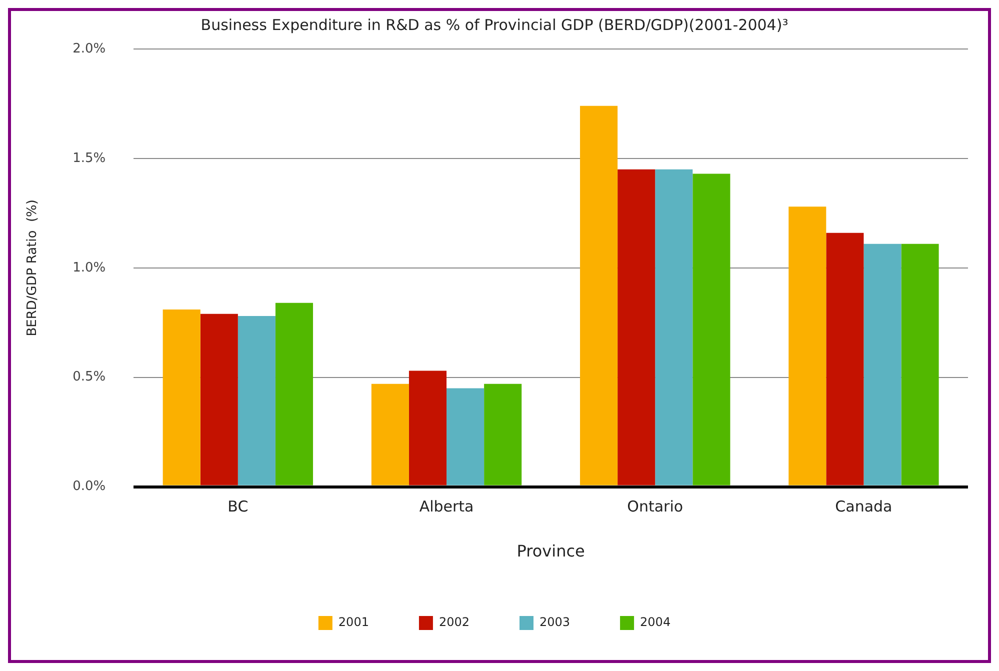  Describe the element at coordinates (89, 377) in the screenshot. I see `y-tick-label: 0.5%` at that location.